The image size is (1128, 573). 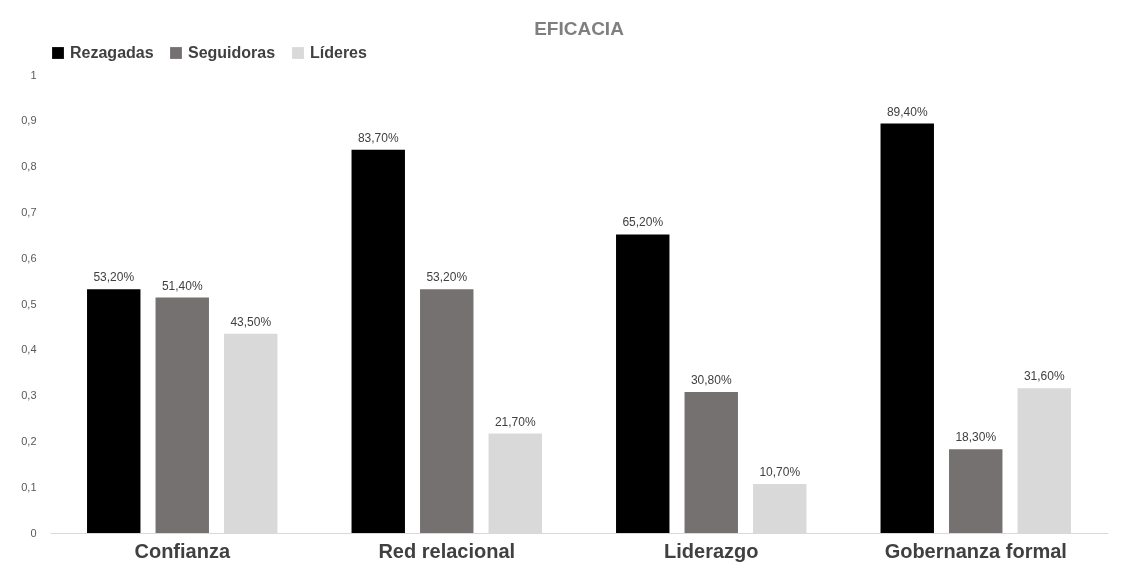 What do you see at coordinates (1044, 376) in the screenshot?
I see `data-label: 31,60%` at bounding box center [1044, 376].